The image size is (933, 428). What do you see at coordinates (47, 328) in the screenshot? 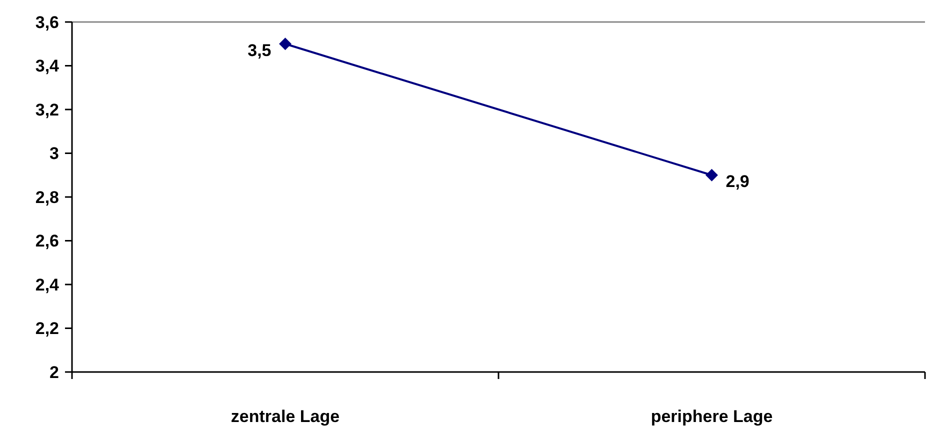
I see `y-tick-label: 2,2` at bounding box center [47, 328].